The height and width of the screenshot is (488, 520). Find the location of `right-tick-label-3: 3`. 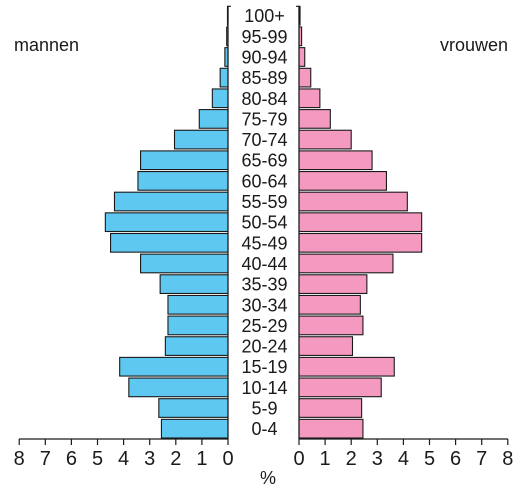

right-tick-label-3: 3 is located at coordinates (377, 459).